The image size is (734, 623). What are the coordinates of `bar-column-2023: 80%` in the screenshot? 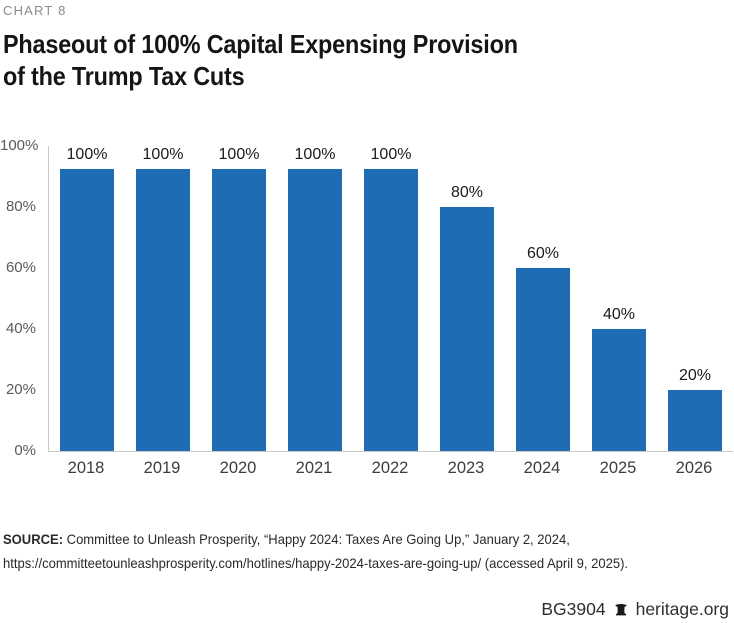 It's located at (467, 298).